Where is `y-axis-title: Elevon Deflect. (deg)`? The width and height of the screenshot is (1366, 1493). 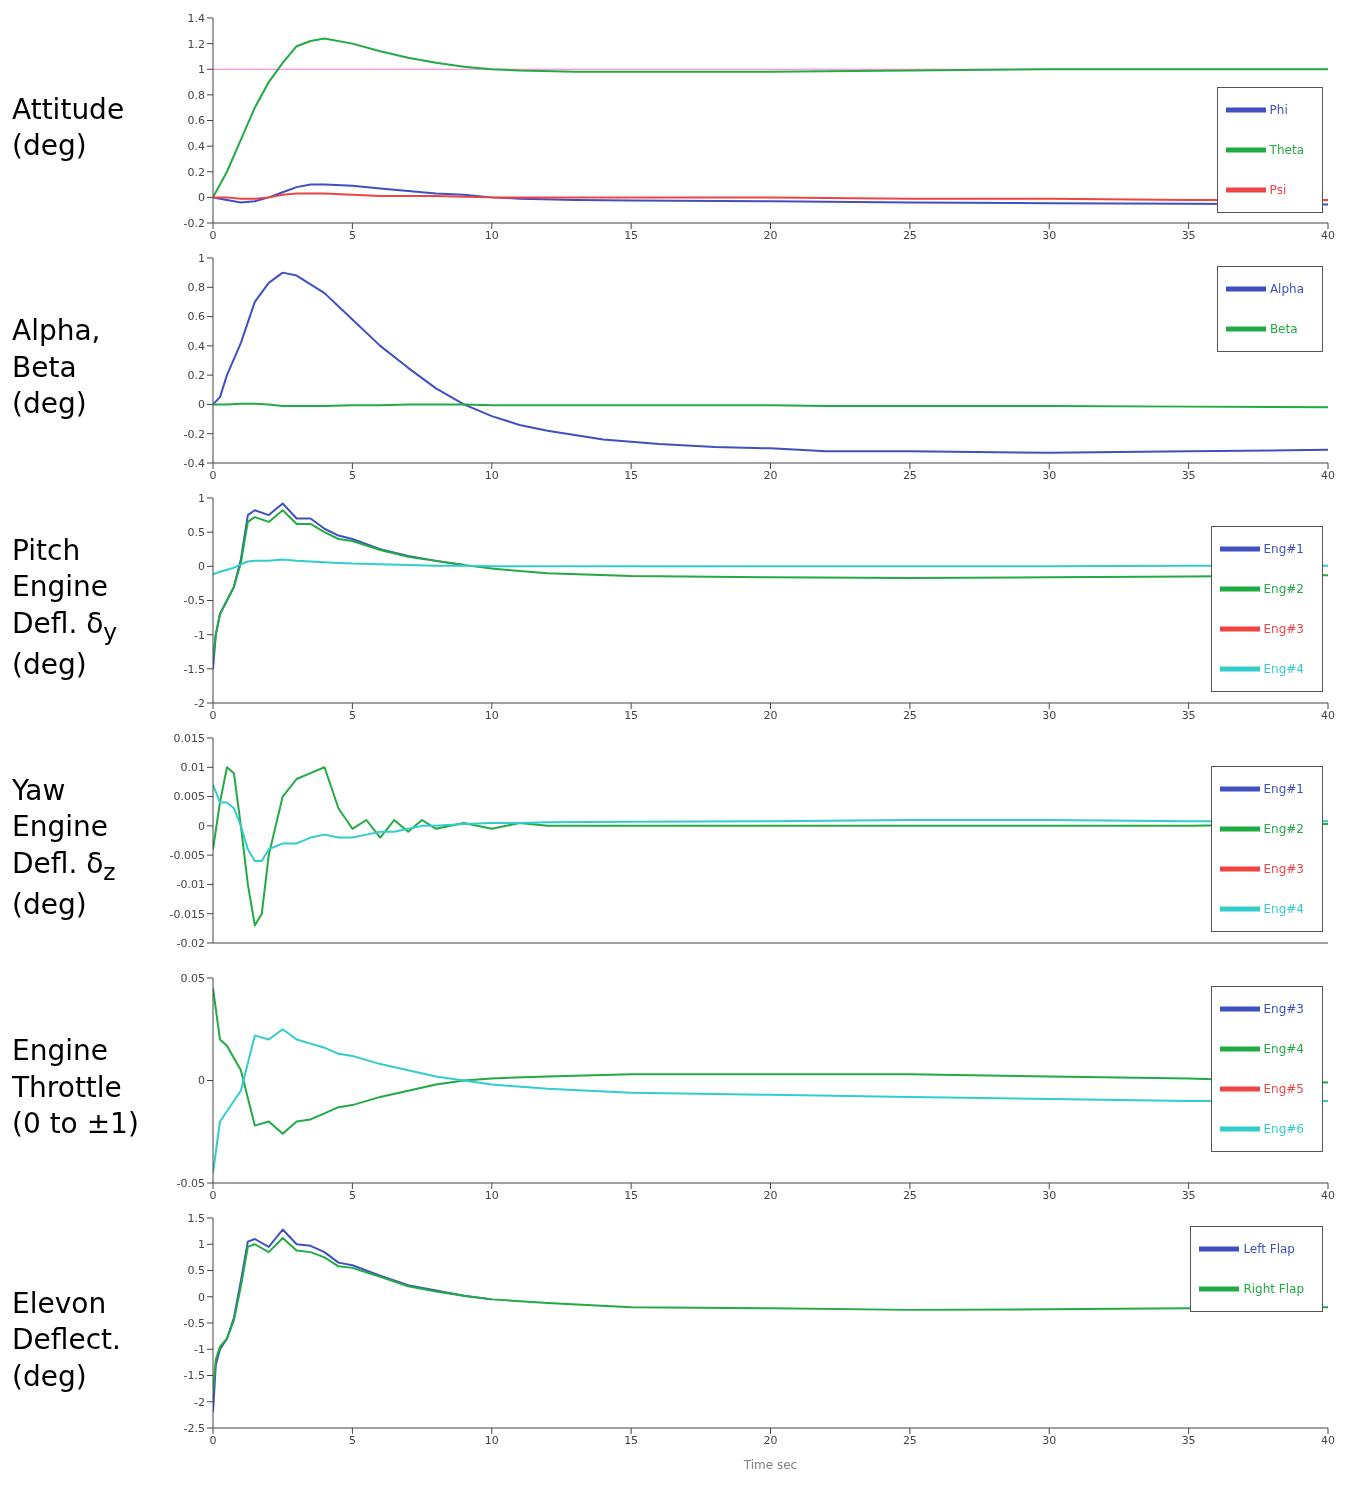 y-axis-title: Elevon Deflect. (deg) is located at coordinates (66, 1340).